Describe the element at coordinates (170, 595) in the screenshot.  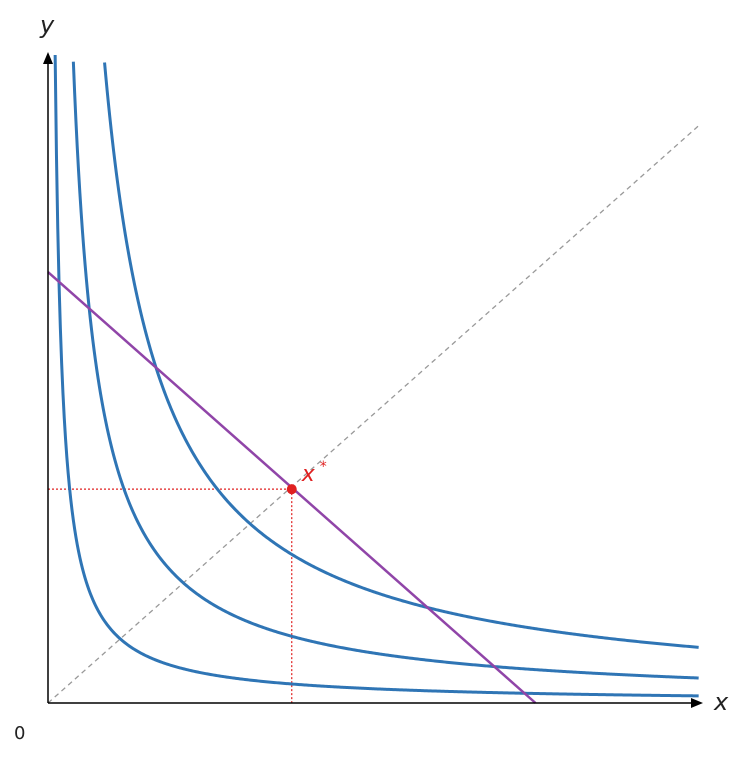
I see `optimum-guides` at that location.